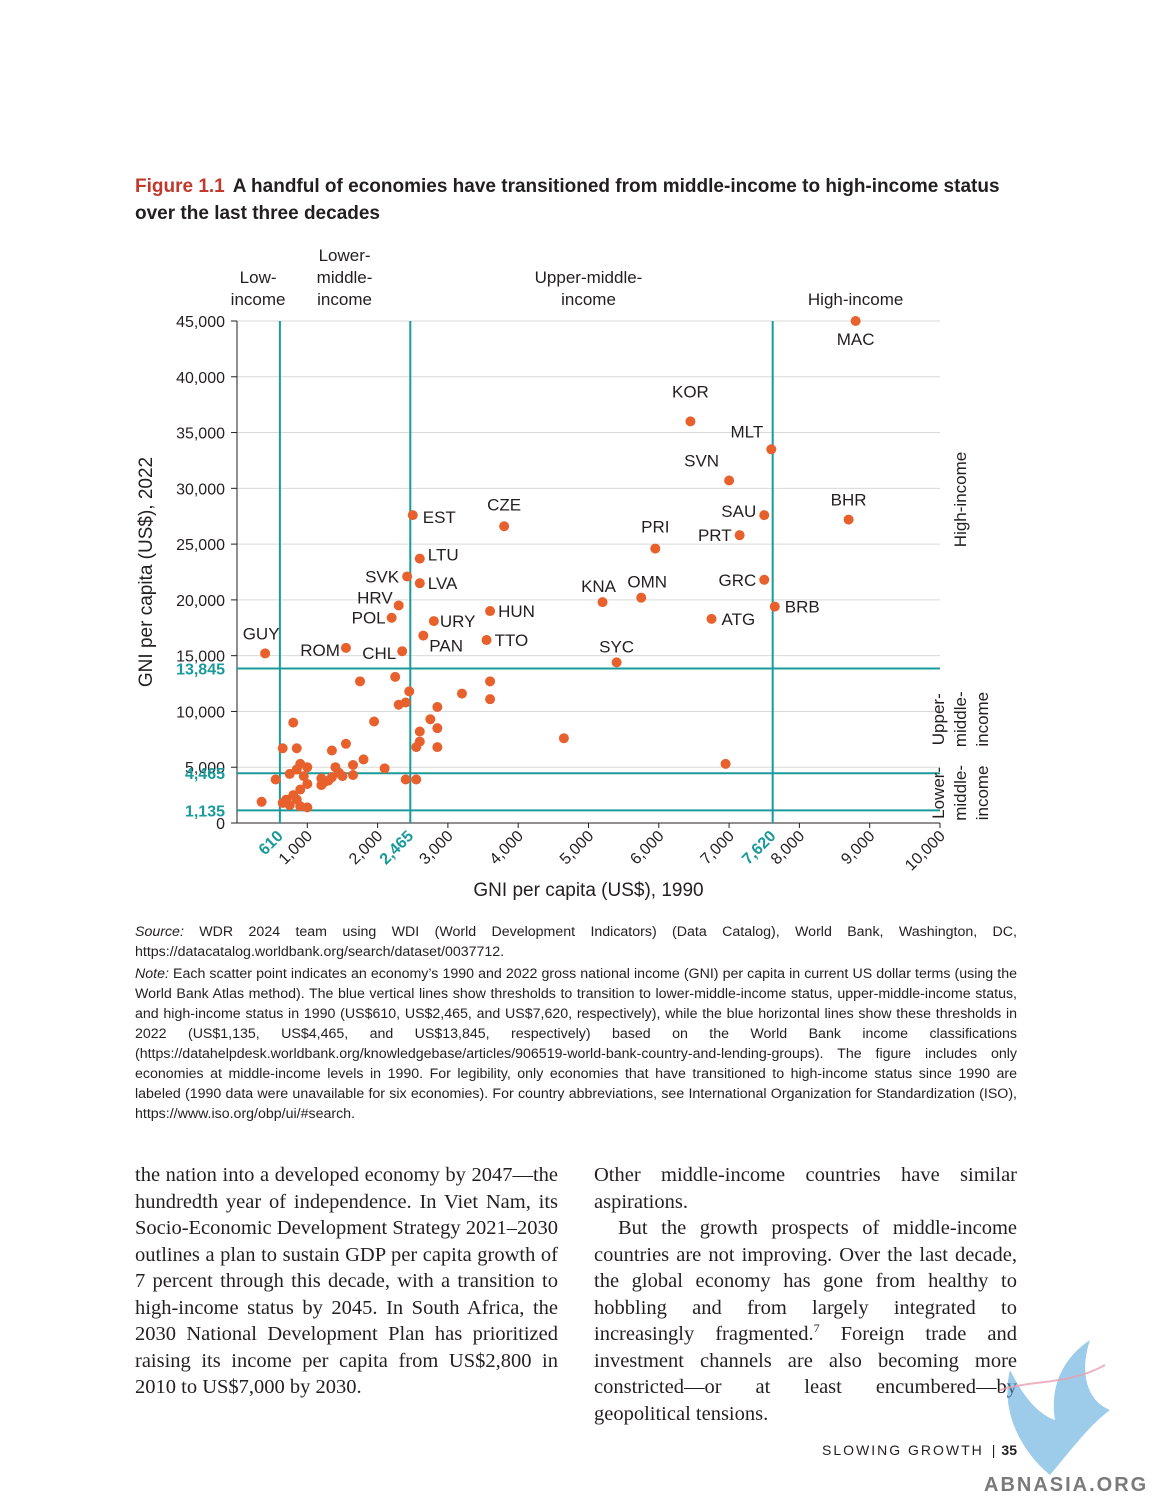 The width and height of the screenshot is (1152, 1512). What do you see at coordinates (397, 848) in the screenshot?
I see `threshold-label-x: 2,465` at bounding box center [397, 848].